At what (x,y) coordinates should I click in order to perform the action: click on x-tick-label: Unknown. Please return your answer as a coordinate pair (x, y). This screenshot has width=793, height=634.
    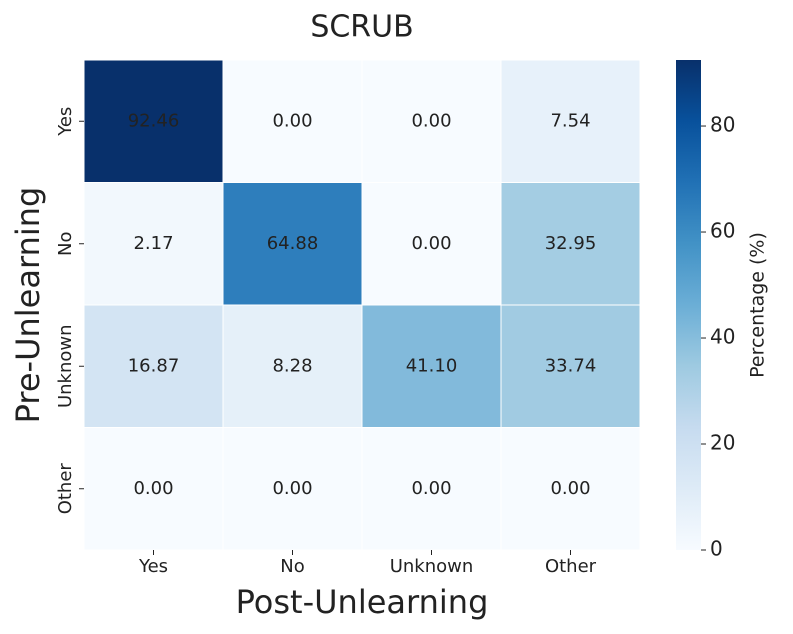
    Looking at the image, I should click on (432, 566).